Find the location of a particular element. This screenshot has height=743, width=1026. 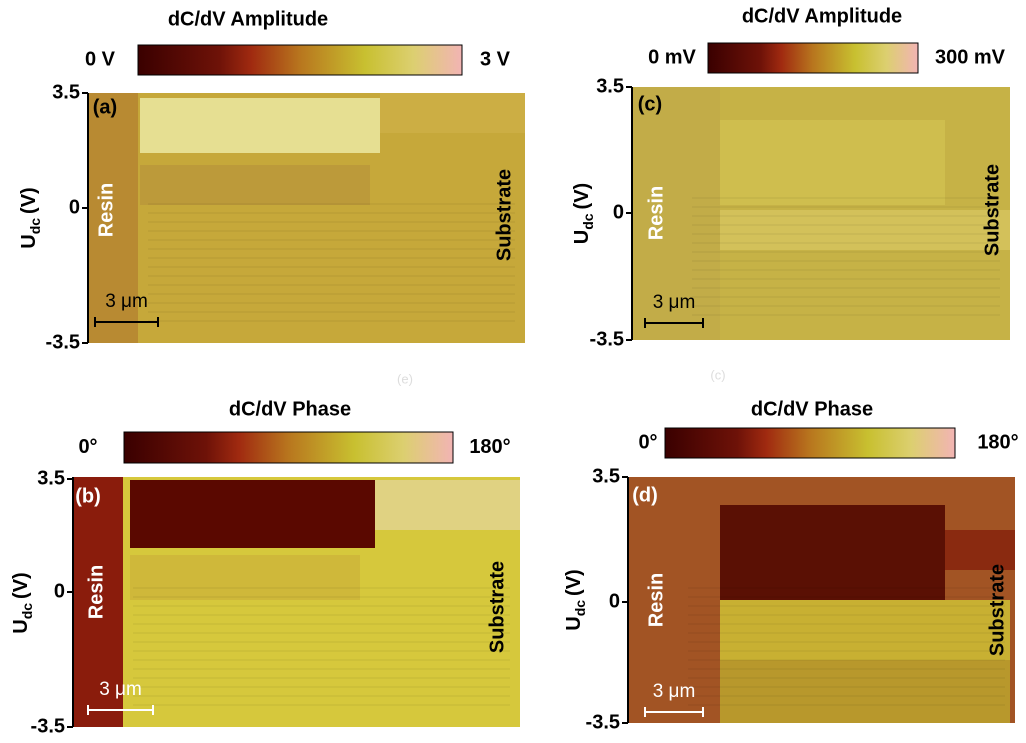

colorbar-min: 0° is located at coordinates (647, 442).